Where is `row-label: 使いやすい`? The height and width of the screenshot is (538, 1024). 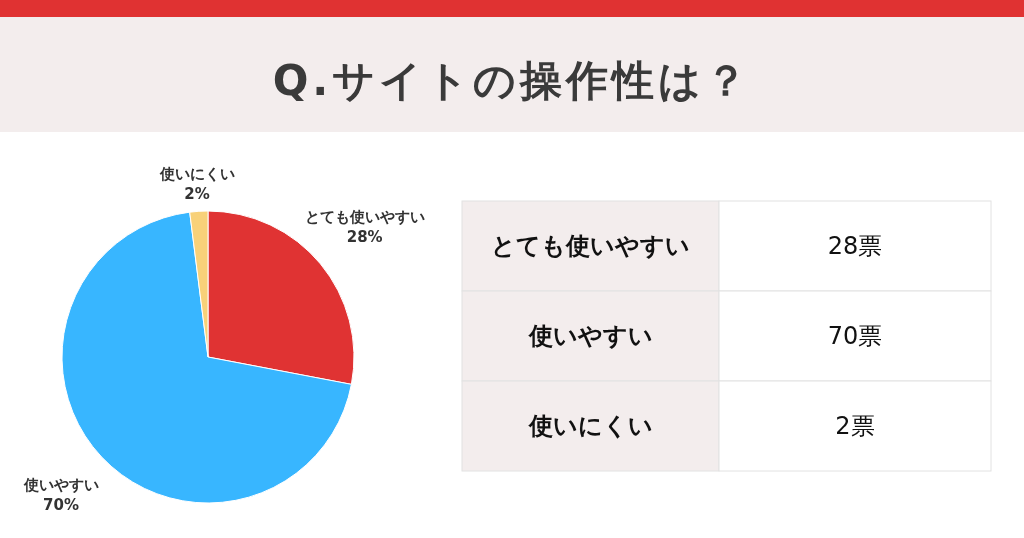 row-label: 使いやすい is located at coordinates (590, 336).